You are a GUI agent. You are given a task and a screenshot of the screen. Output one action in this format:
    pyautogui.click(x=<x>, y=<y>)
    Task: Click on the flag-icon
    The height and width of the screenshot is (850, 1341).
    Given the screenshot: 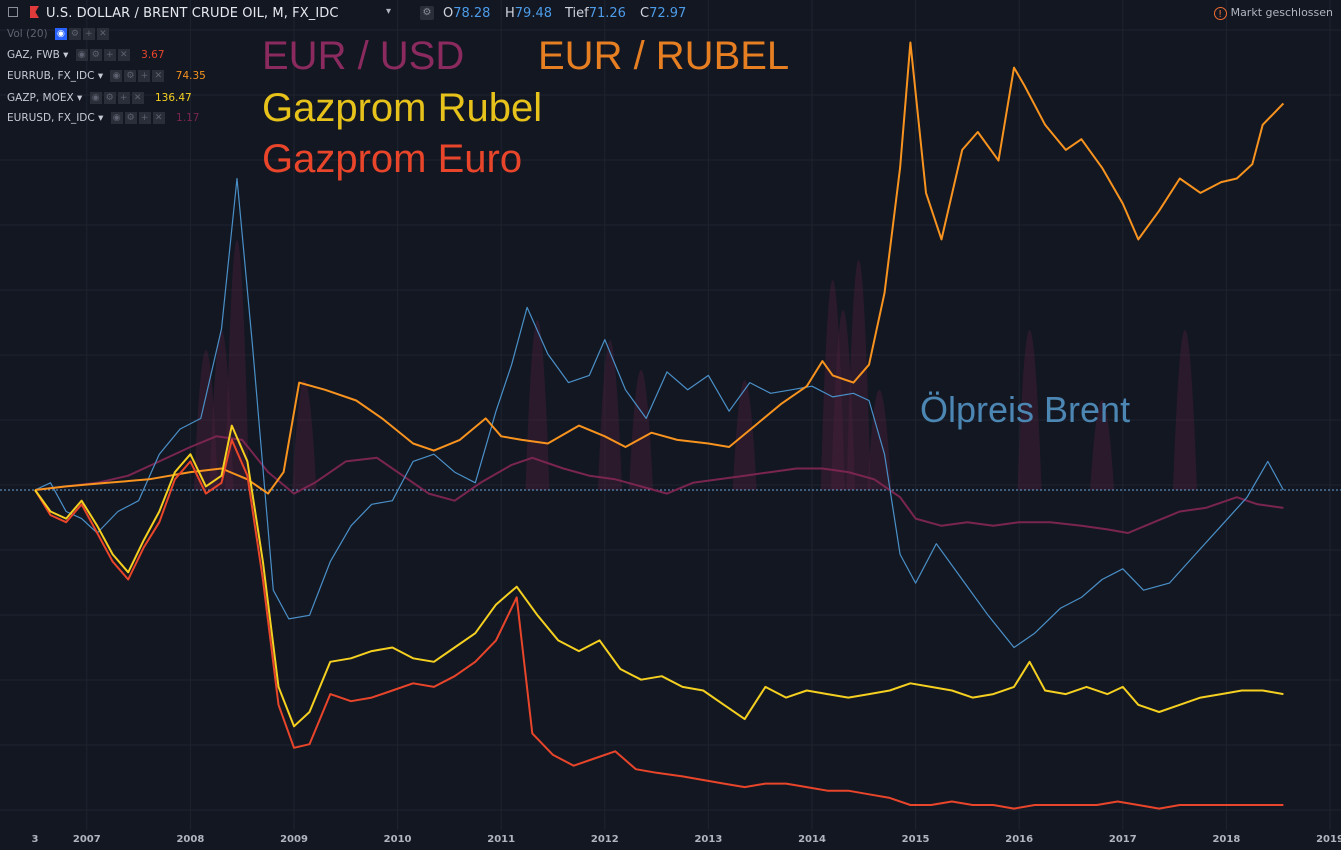 What is the action you would take?
    pyautogui.click(x=34, y=12)
    